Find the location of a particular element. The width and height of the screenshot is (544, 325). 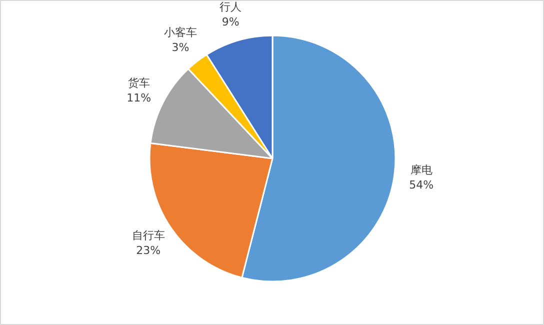

data-label: 54% is located at coordinates (421, 185).